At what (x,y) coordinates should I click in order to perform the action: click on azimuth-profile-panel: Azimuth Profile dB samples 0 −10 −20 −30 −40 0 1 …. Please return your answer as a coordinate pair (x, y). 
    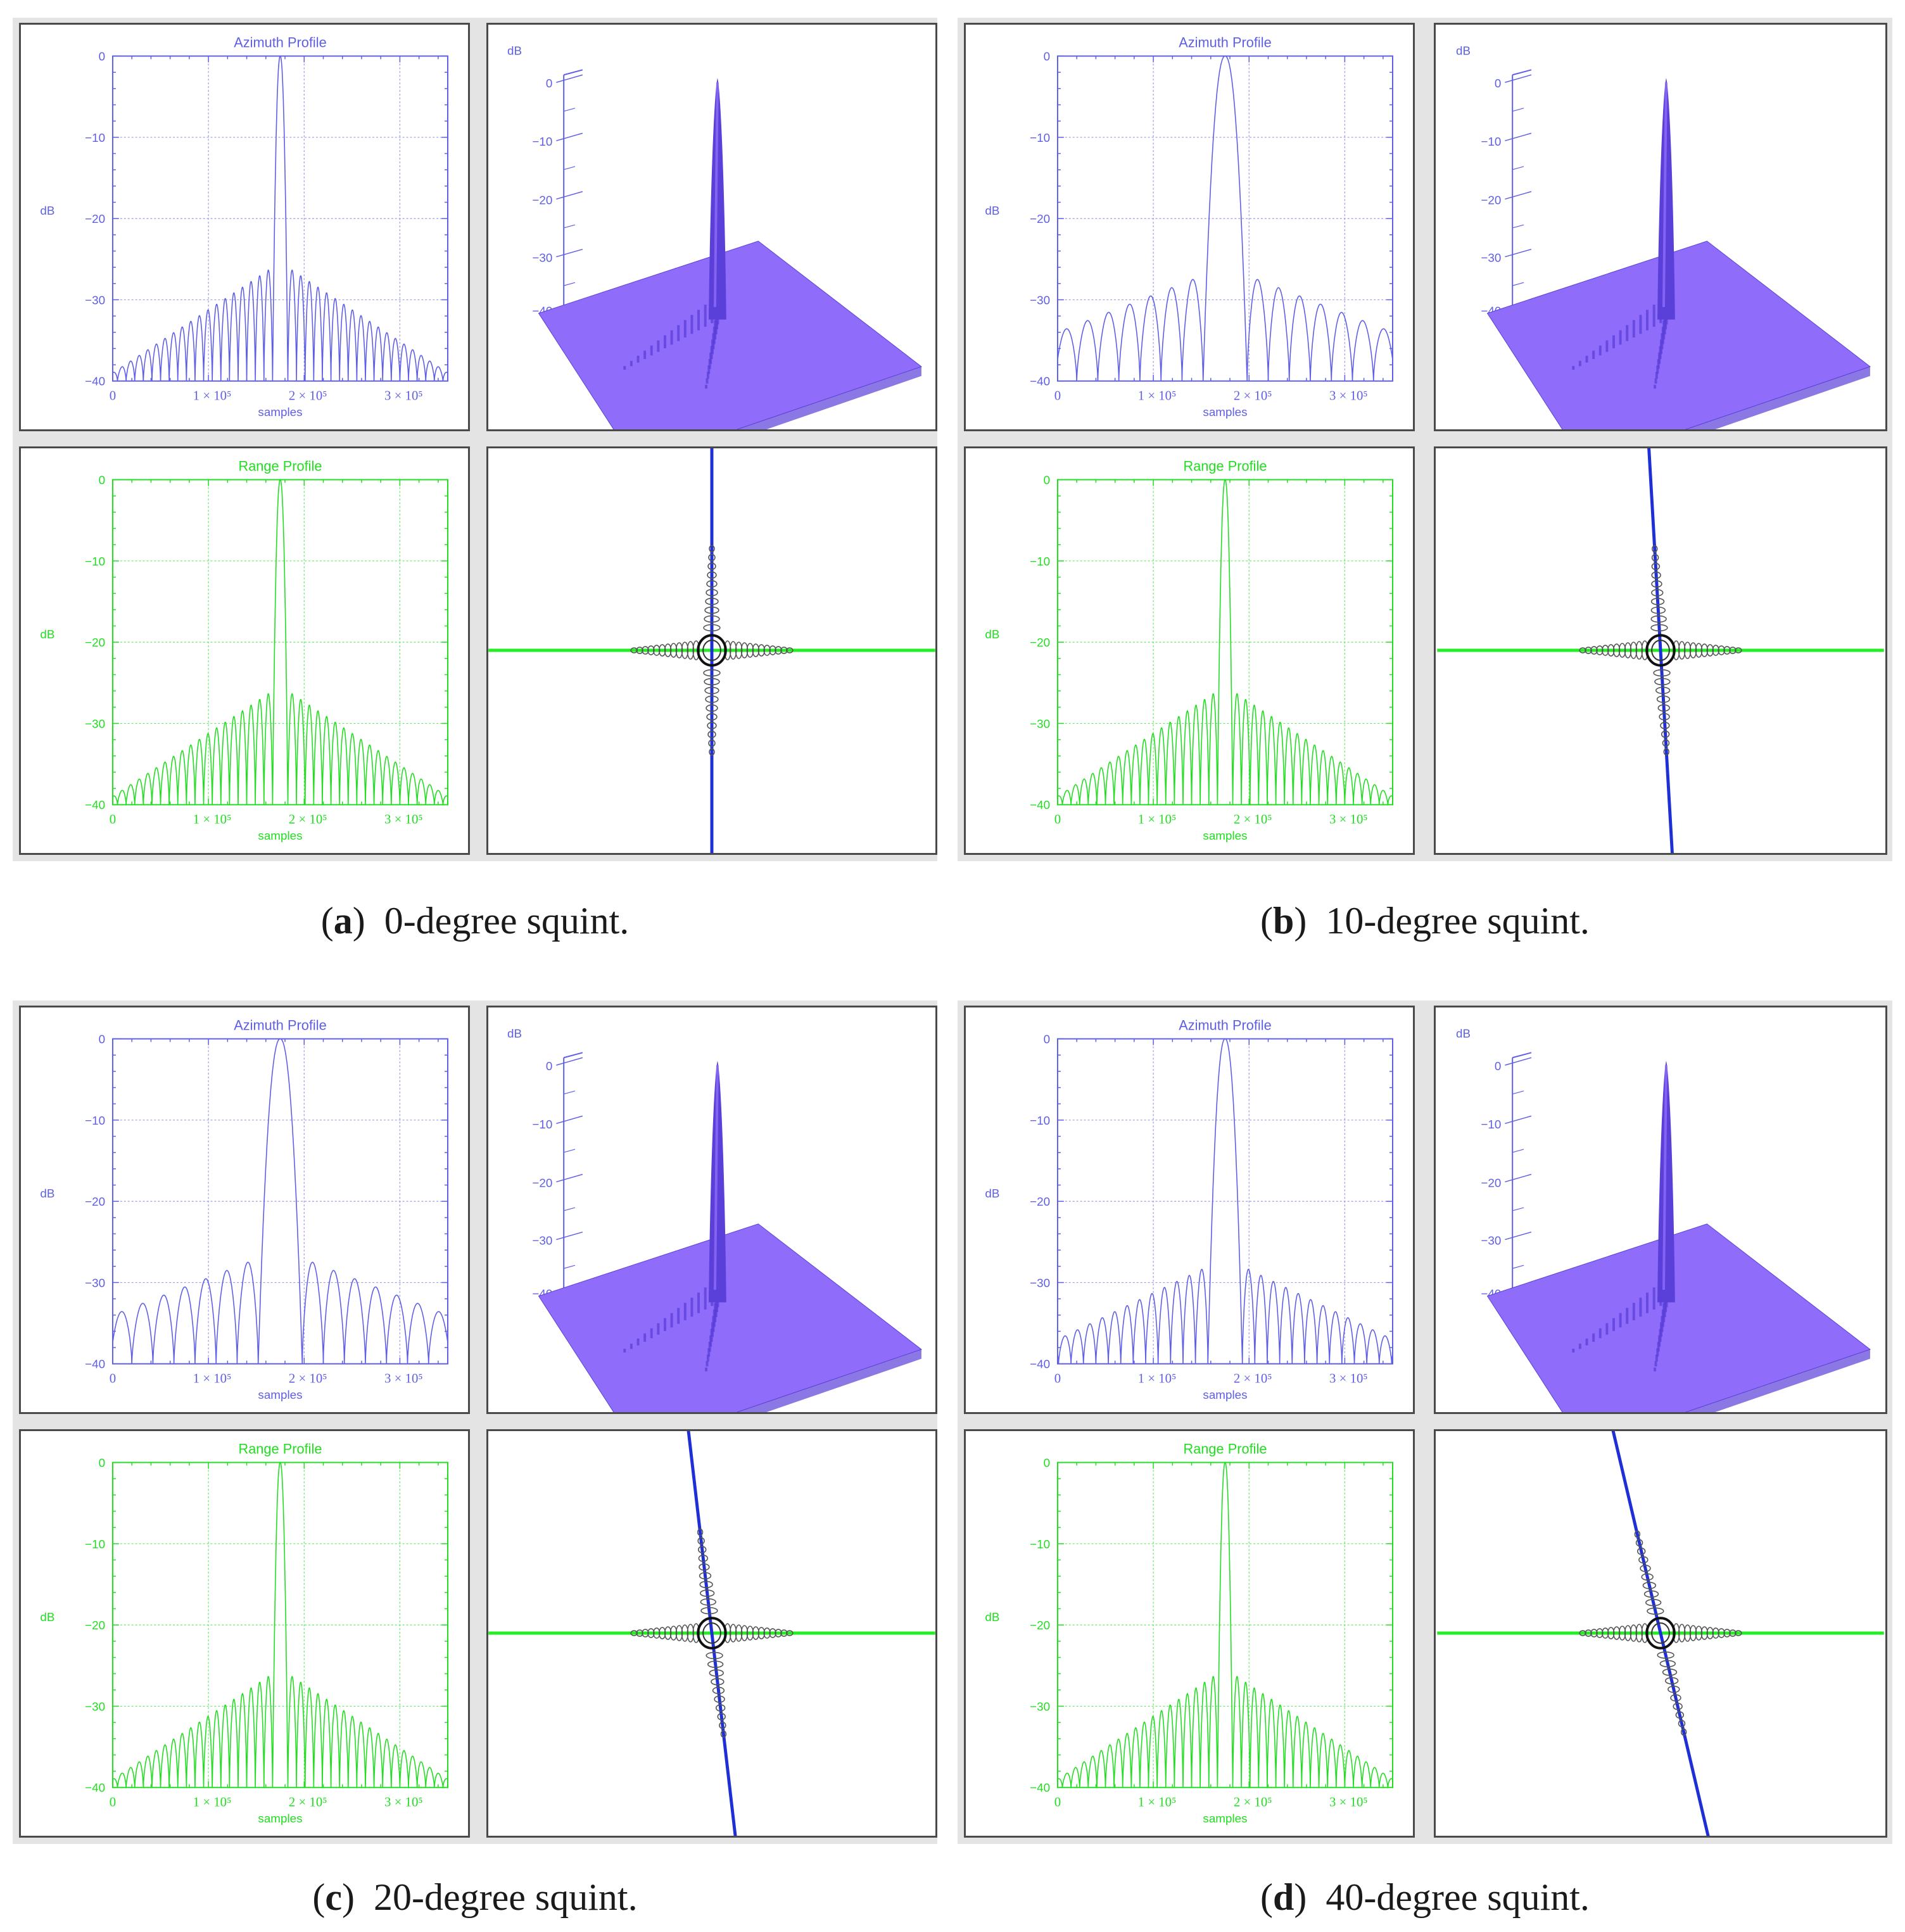
    Looking at the image, I should click on (1189, 227).